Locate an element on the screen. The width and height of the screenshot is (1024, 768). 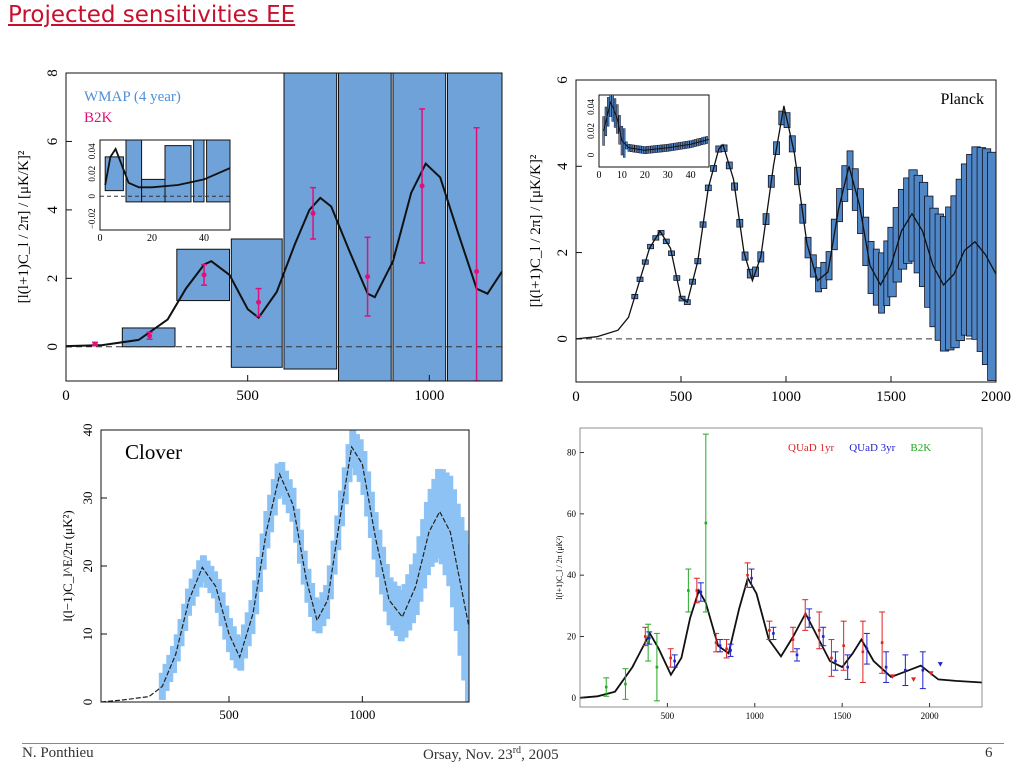
y-tick-label: 10 is located at coordinates (87, 634).